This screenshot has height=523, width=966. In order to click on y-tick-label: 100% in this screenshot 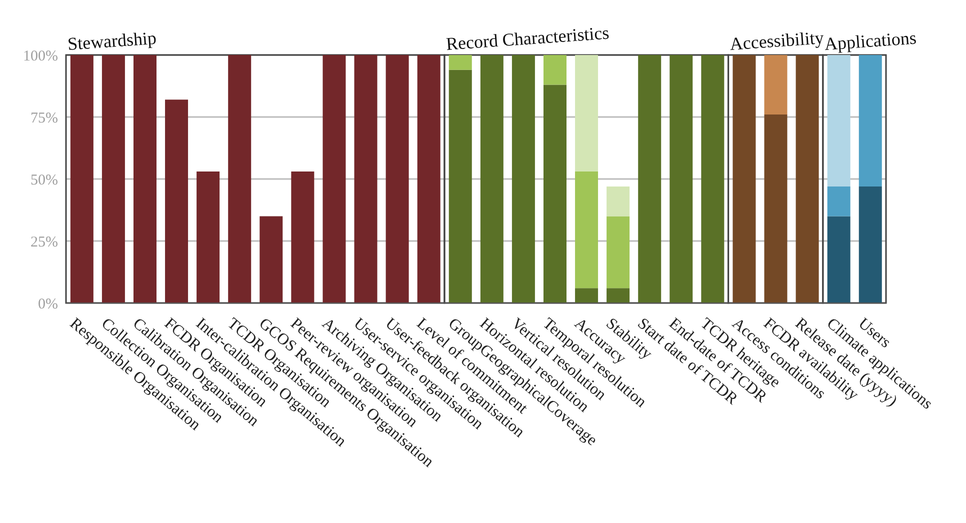, I will do `click(40, 56)`.